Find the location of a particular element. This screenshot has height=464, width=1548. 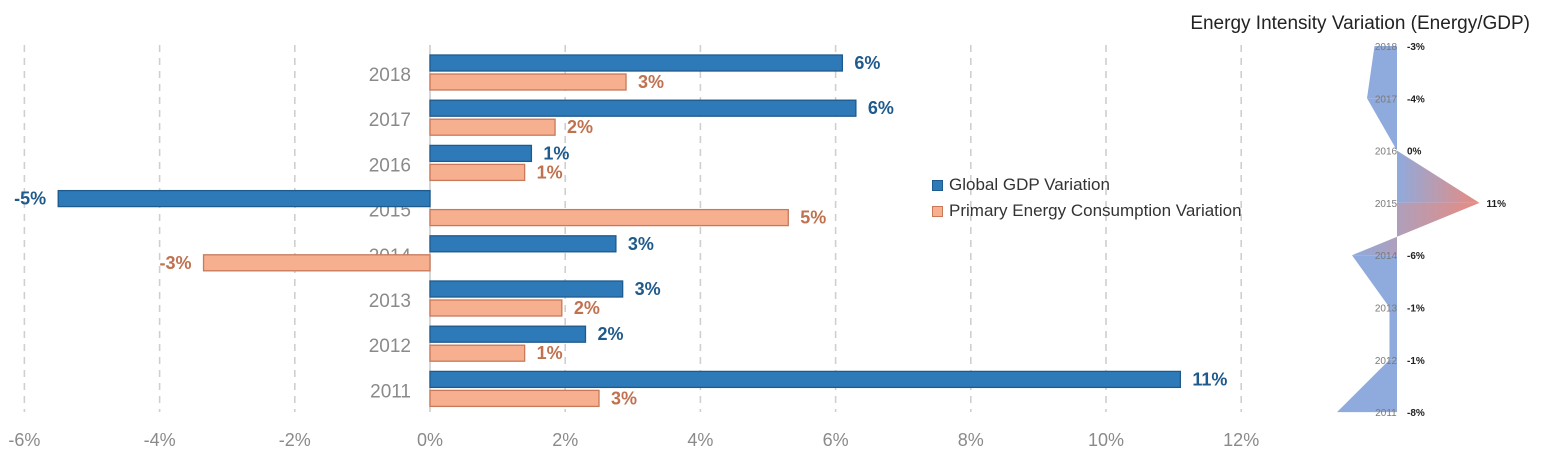

legend-label-gdp: Global GDP Variation is located at coordinates (1029, 184).